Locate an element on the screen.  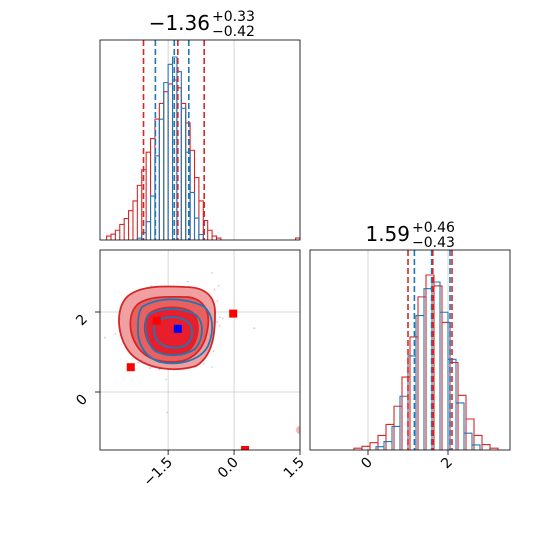
markers is located at coordinates (188, 379).